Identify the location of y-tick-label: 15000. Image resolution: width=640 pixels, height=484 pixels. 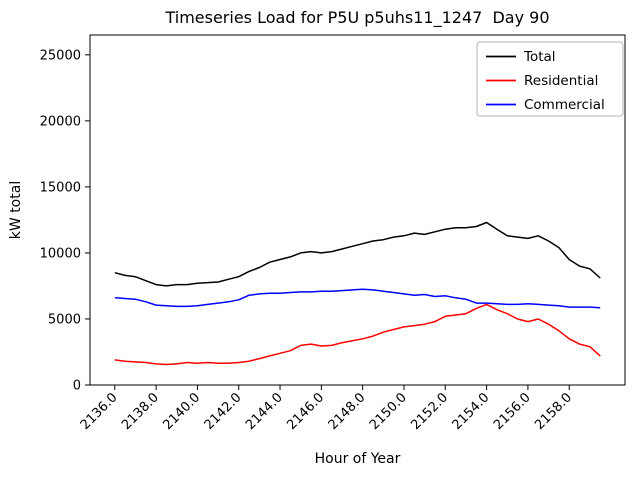
(60, 187).